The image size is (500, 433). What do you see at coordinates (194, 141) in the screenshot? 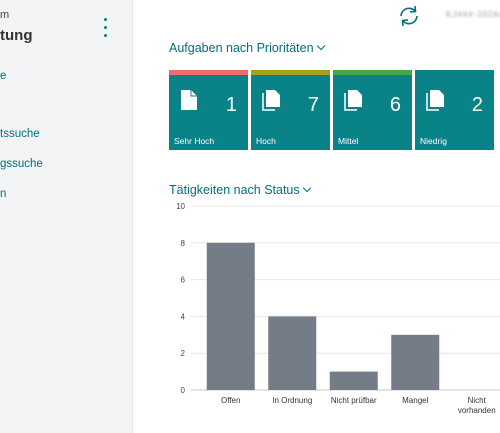
I see `tile-label: Sehr Hoch` at bounding box center [194, 141].